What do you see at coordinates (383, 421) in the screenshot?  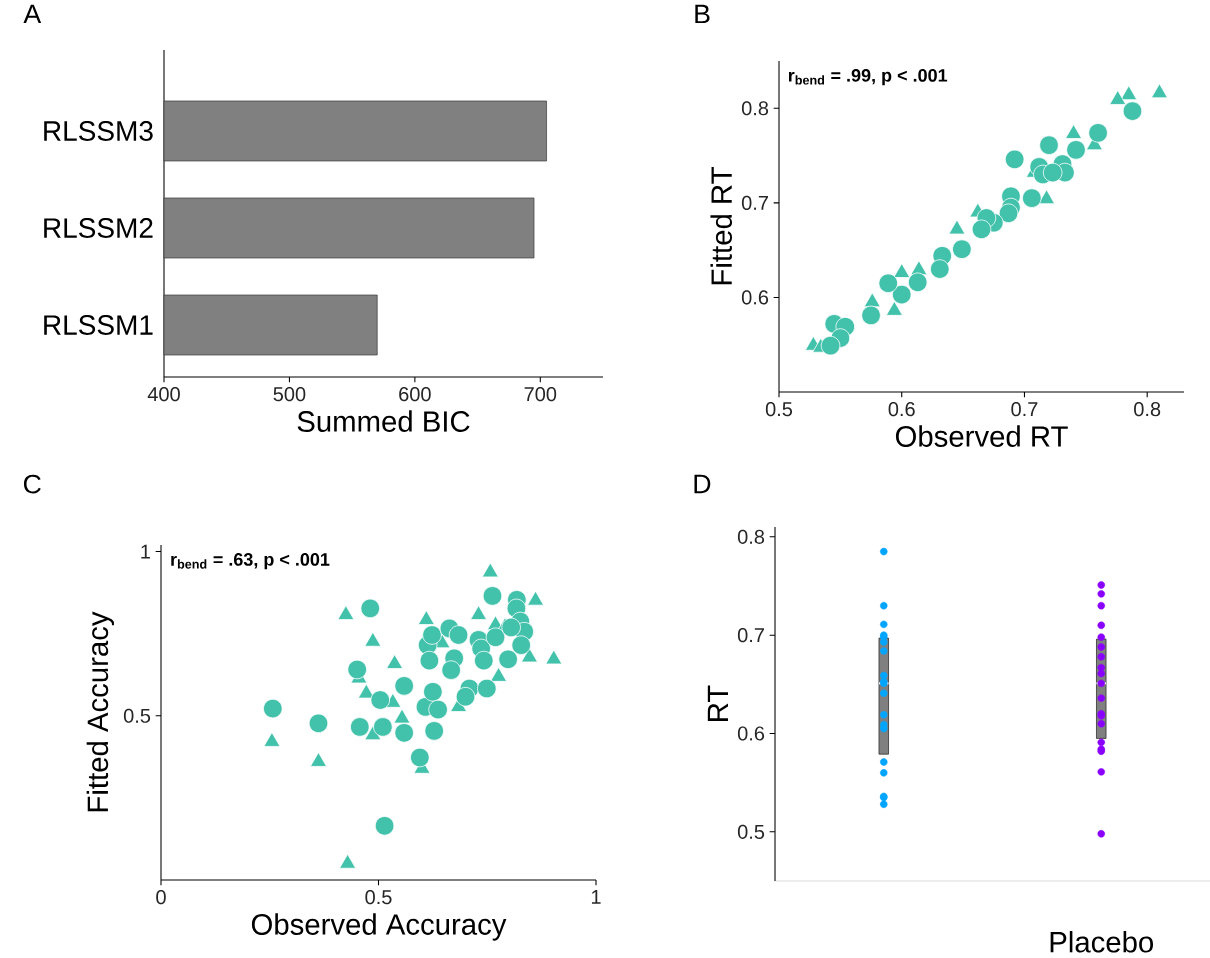 I see `x-axis-title: Summed BIC` at bounding box center [383, 421].